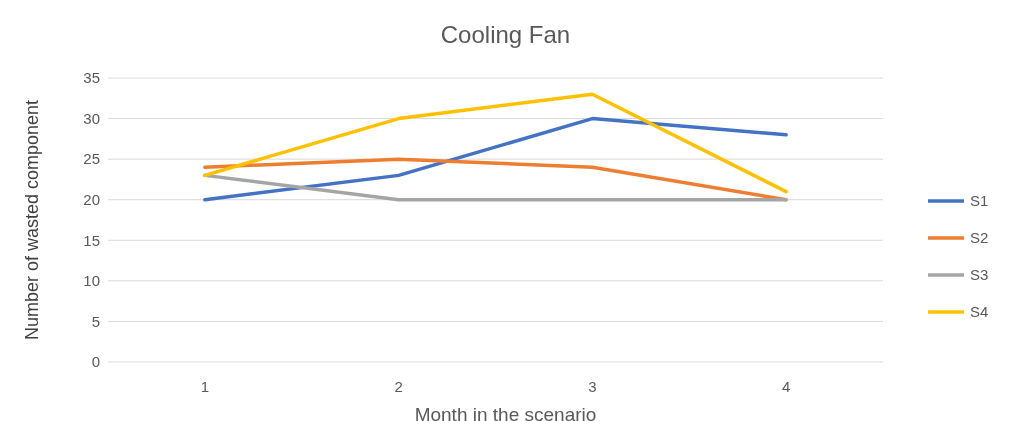 Image resolution: width=1019 pixels, height=421 pixels. What do you see at coordinates (95, 362) in the screenshot?
I see `y-tick-label: 0` at bounding box center [95, 362].